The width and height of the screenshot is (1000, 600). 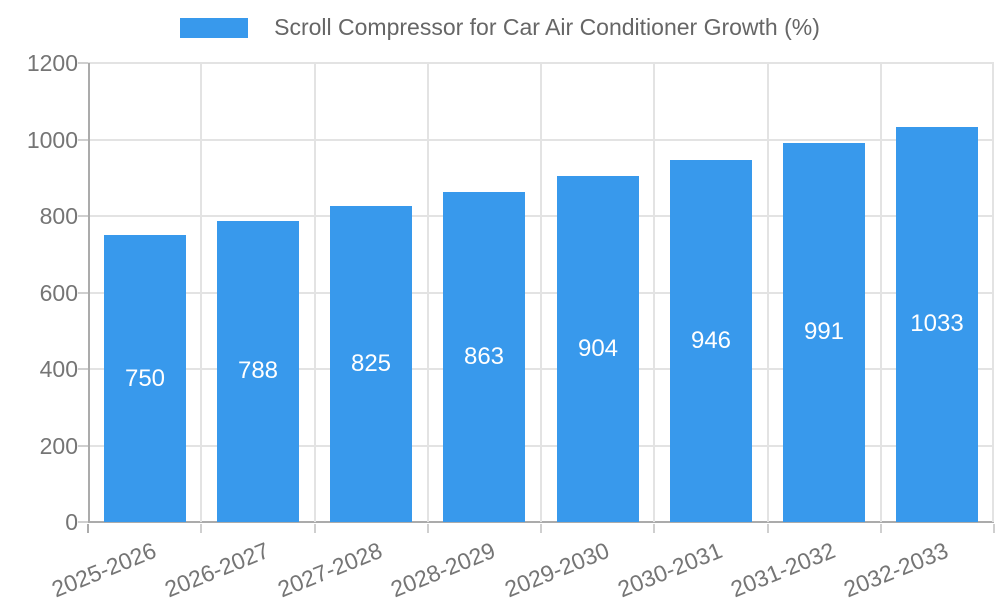 I want to click on x-tick-label: 2026-2027, so click(x=217, y=568).